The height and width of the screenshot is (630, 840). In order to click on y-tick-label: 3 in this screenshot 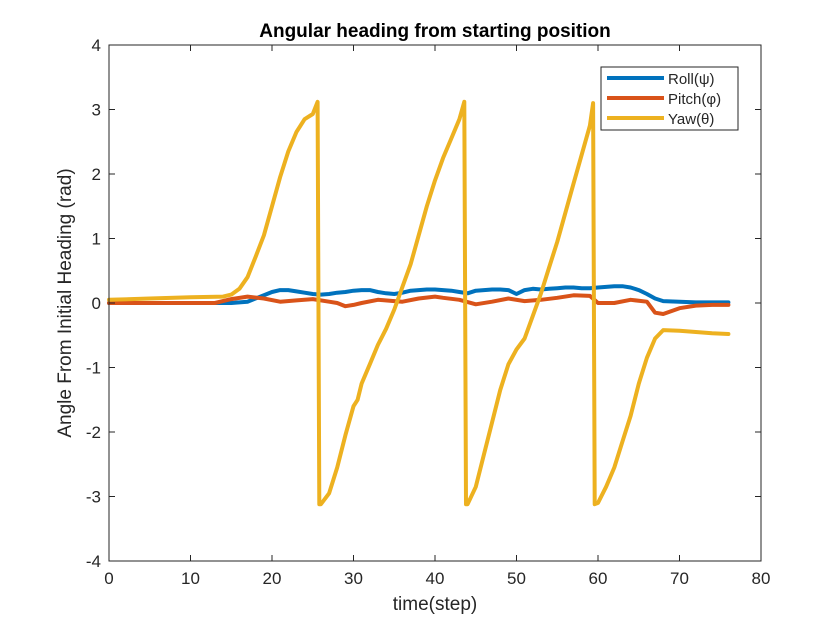, I will do `click(96, 110)`.